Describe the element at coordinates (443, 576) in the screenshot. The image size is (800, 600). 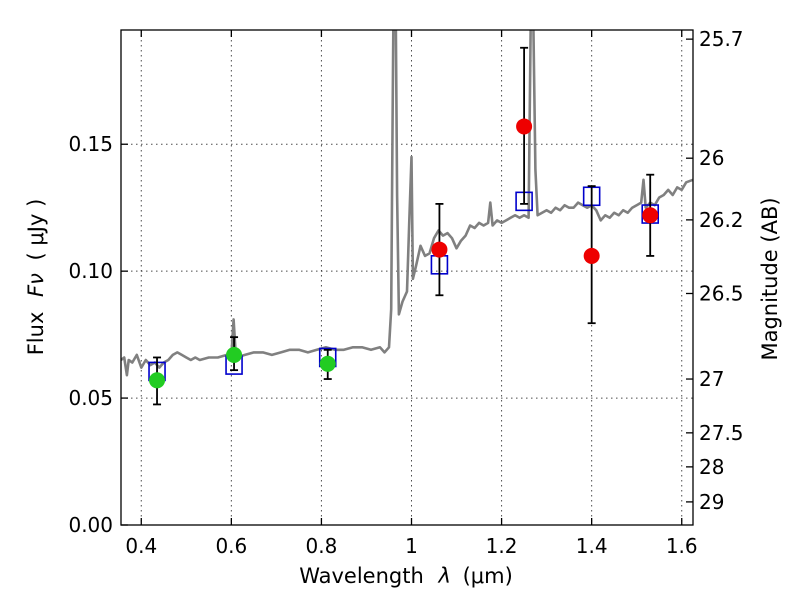
I see `x-axis-label-symbol: λ` at that location.